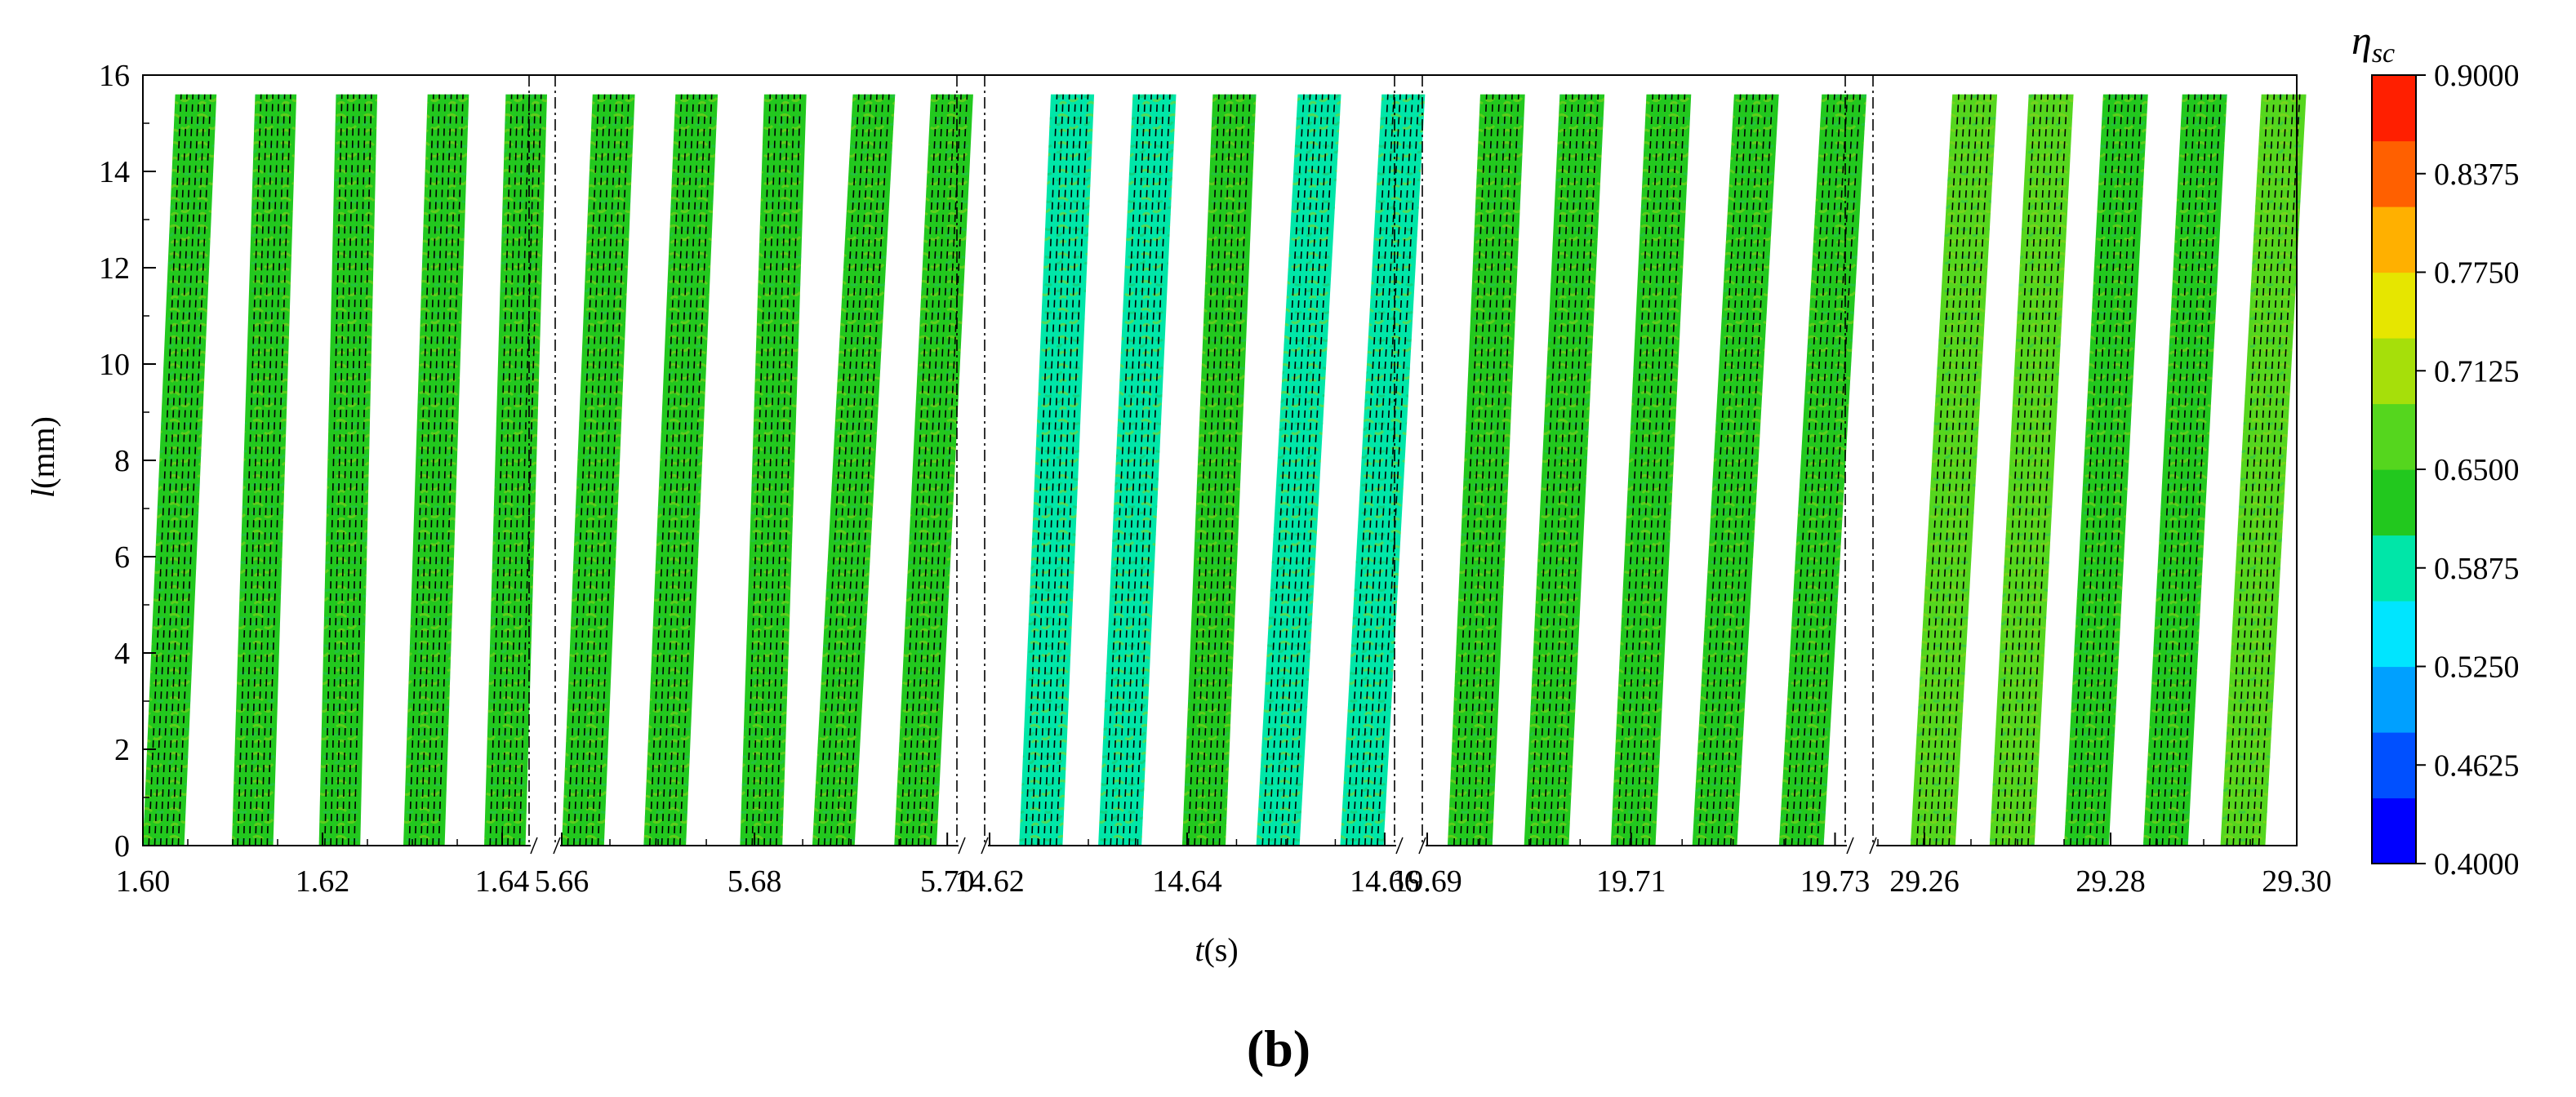 This screenshot has width=2576, height=1097. Describe the element at coordinates (42, 457) in the screenshot. I see `y-axis-title: l(mm)` at that location.